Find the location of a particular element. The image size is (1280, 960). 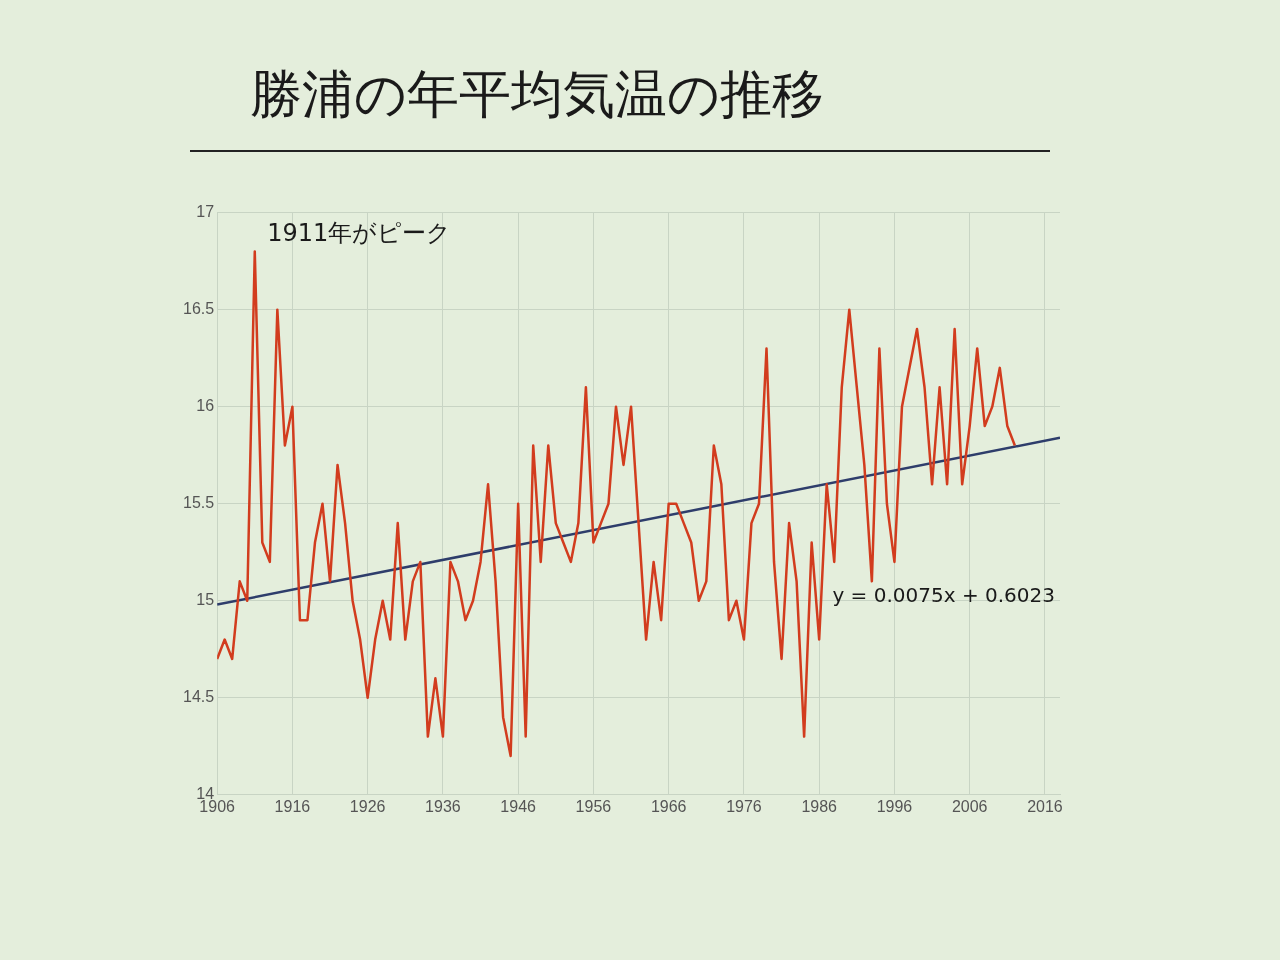

y-tick-label: 15.5 is located at coordinates (199, 503).